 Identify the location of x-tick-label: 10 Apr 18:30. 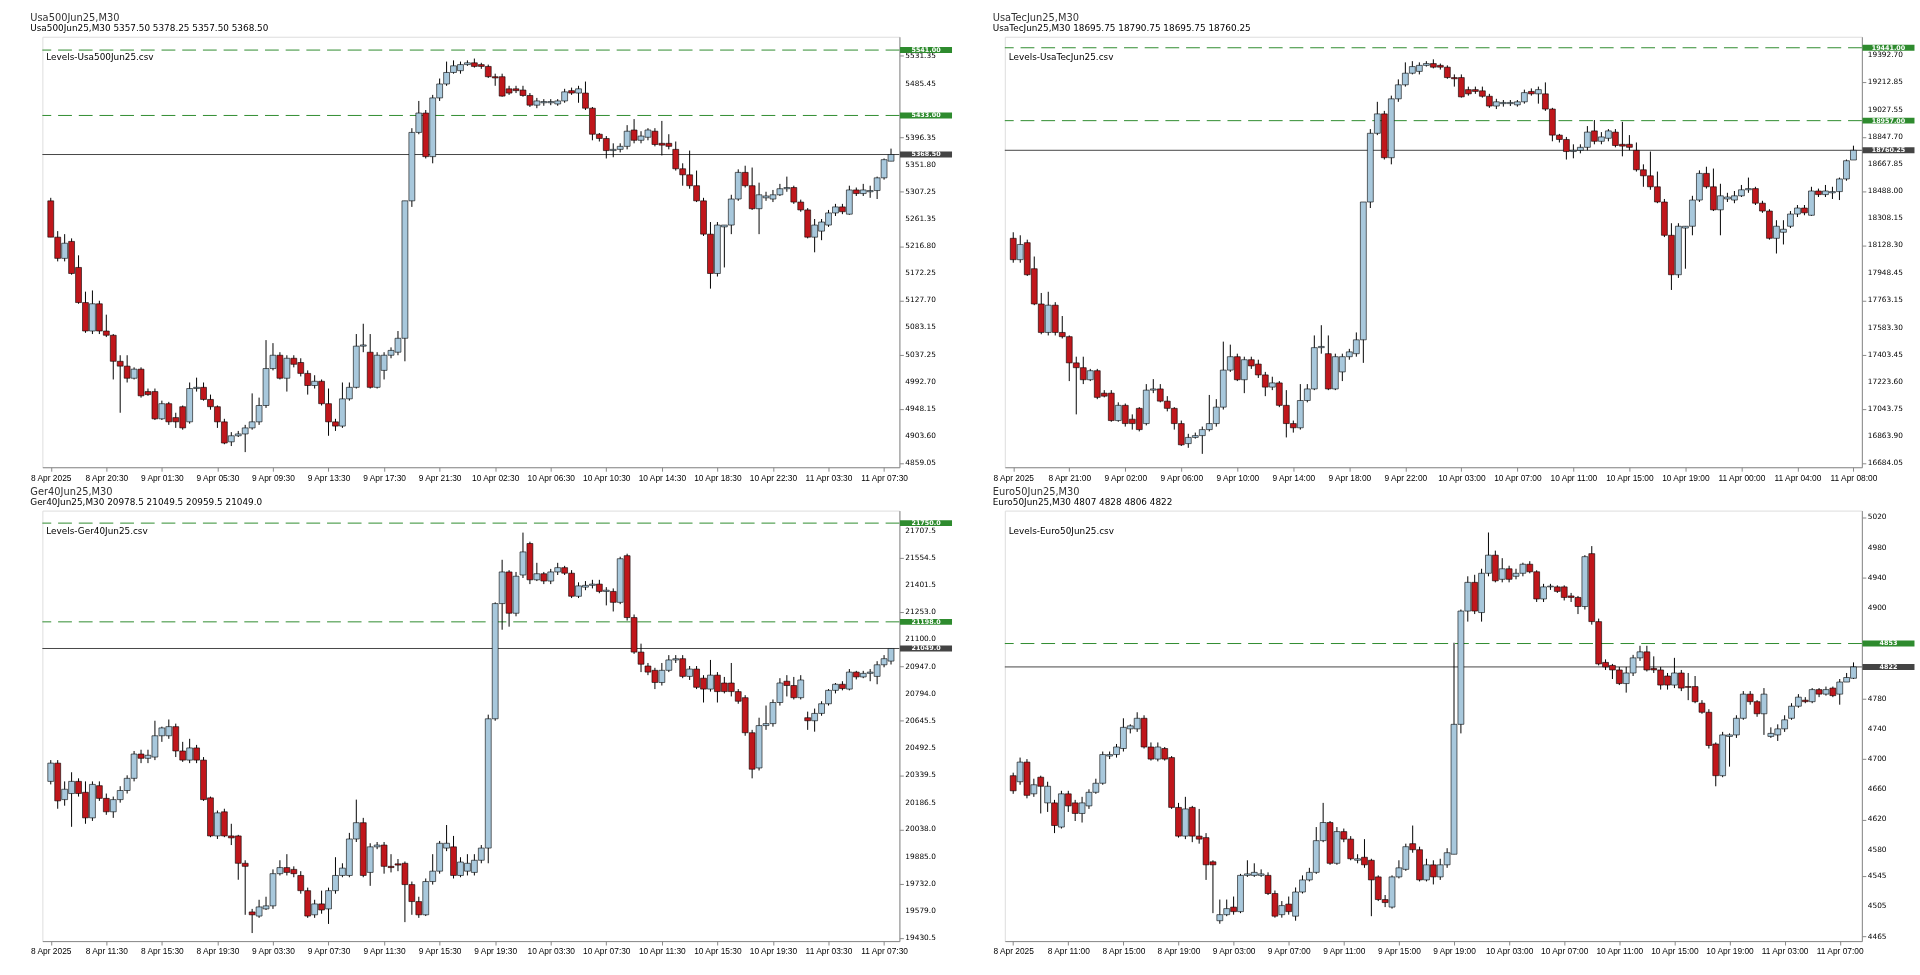
(718, 477).